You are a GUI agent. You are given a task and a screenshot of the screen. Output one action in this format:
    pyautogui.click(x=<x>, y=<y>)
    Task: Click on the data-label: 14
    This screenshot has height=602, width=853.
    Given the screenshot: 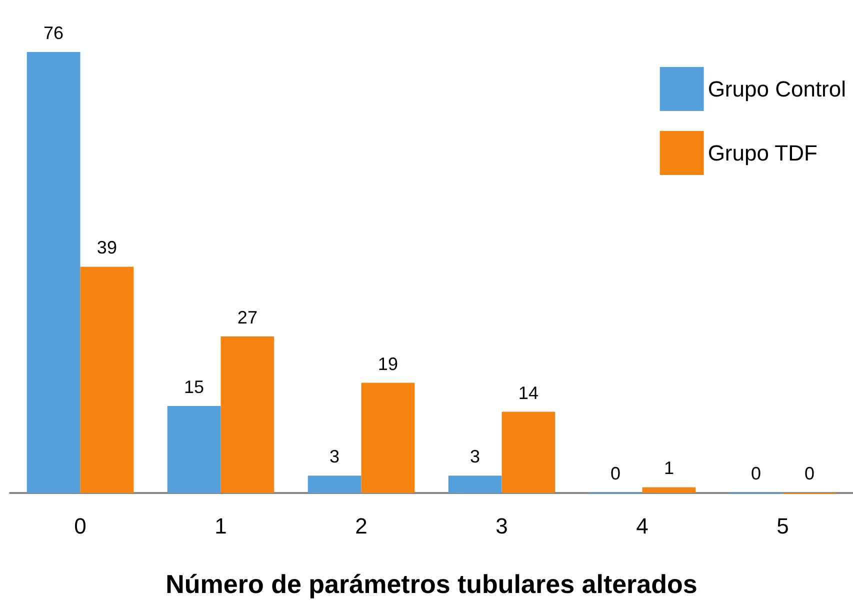 What is the action you would take?
    pyautogui.click(x=528, y=392)
    